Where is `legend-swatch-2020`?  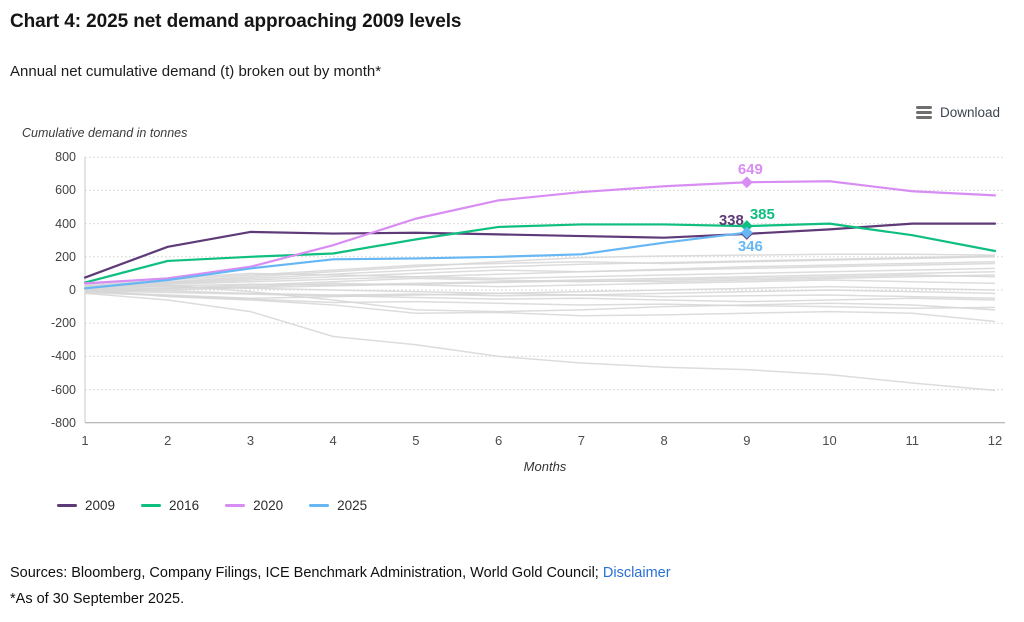
legend-swatch-2020 is located at coordinates (235, 505).